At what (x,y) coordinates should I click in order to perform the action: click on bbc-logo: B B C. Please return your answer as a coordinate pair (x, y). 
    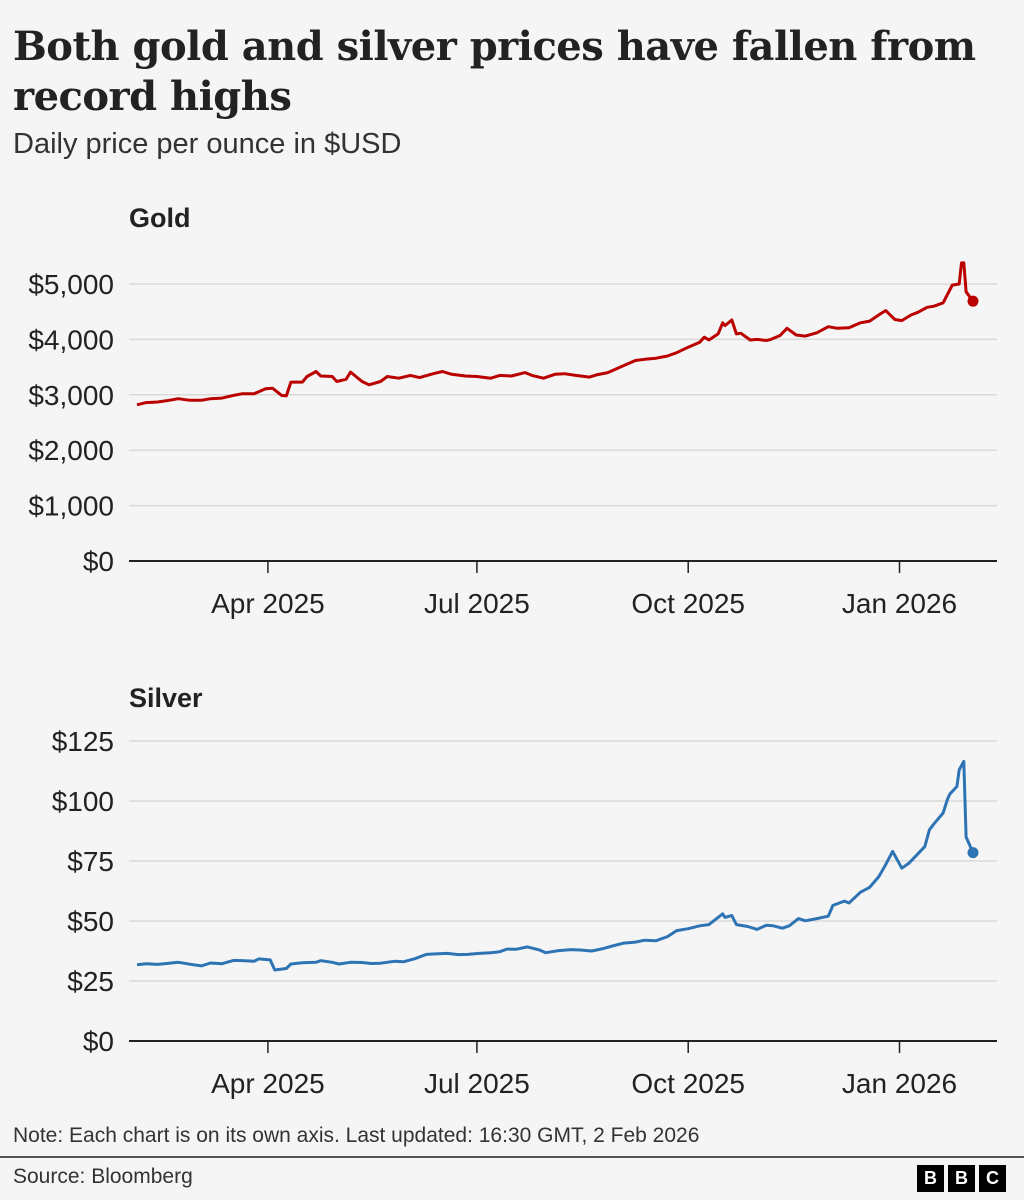
    Looking at the image, I should click on (961, 1178).